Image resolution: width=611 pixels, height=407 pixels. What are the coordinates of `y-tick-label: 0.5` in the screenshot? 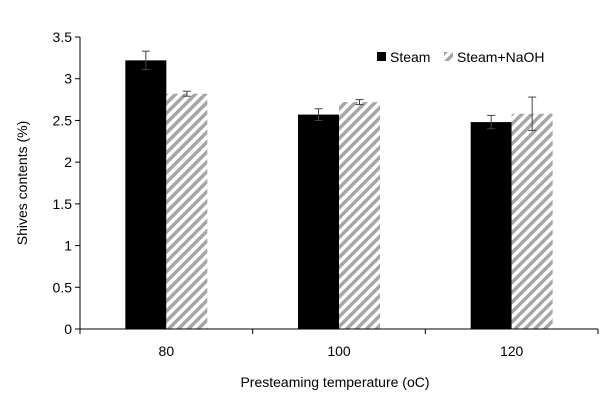 It's located at (63, 287).